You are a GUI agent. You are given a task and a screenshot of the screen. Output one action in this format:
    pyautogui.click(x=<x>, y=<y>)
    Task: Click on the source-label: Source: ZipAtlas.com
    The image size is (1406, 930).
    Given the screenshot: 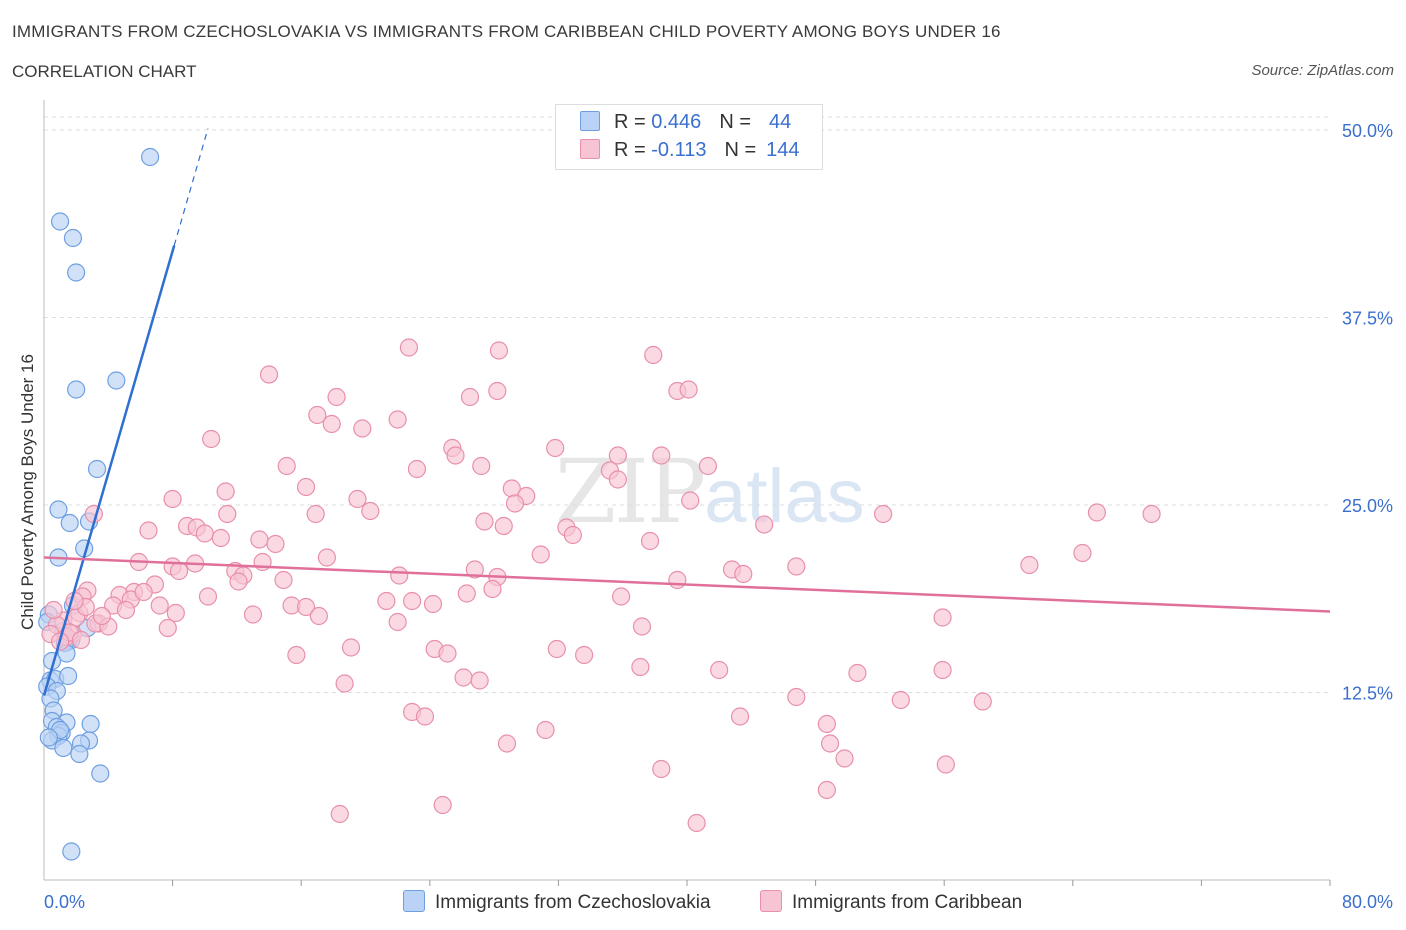 What is the action you would take?
    pyautogui.click(x=1322, y=70)
    